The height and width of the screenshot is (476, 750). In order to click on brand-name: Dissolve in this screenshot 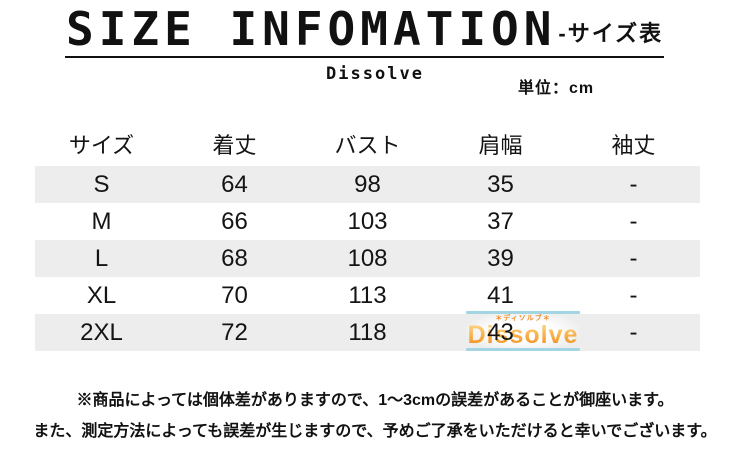, I will do `click(375, 74)`.